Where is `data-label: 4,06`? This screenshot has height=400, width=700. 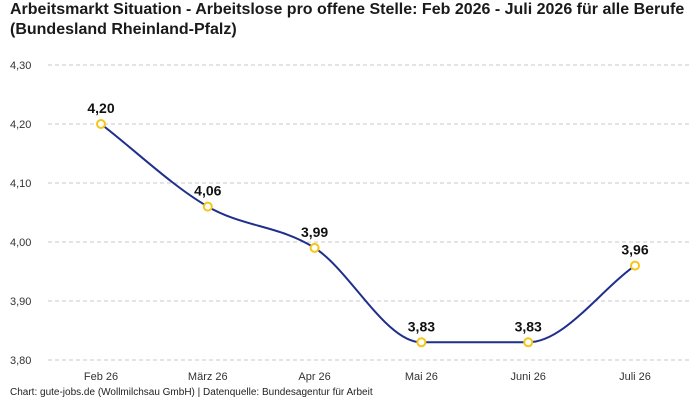
data-label: 4,06 is located at coordinates (207, 191).